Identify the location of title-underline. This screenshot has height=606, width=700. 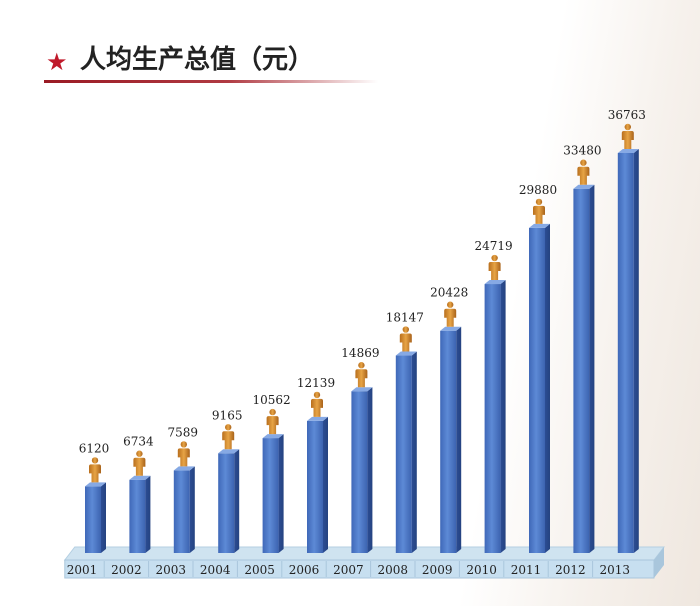
(211, 81).